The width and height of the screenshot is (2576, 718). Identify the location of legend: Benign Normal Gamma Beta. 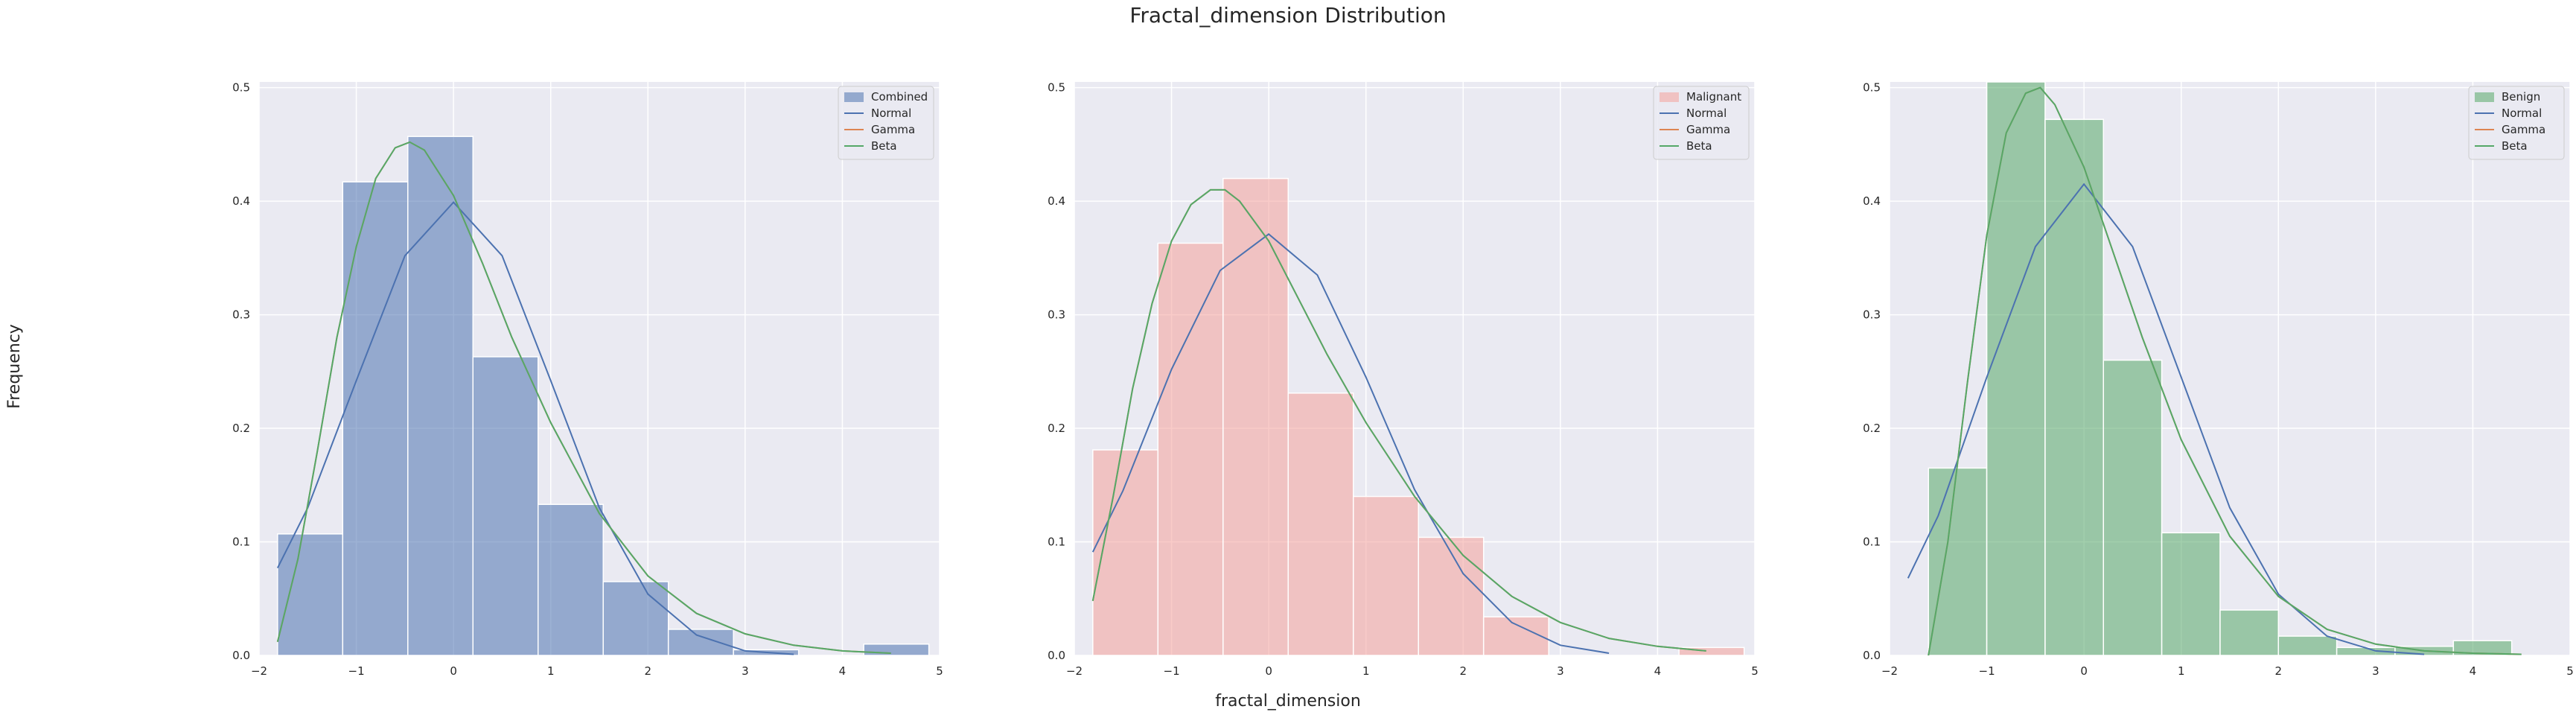
(2516, 123).